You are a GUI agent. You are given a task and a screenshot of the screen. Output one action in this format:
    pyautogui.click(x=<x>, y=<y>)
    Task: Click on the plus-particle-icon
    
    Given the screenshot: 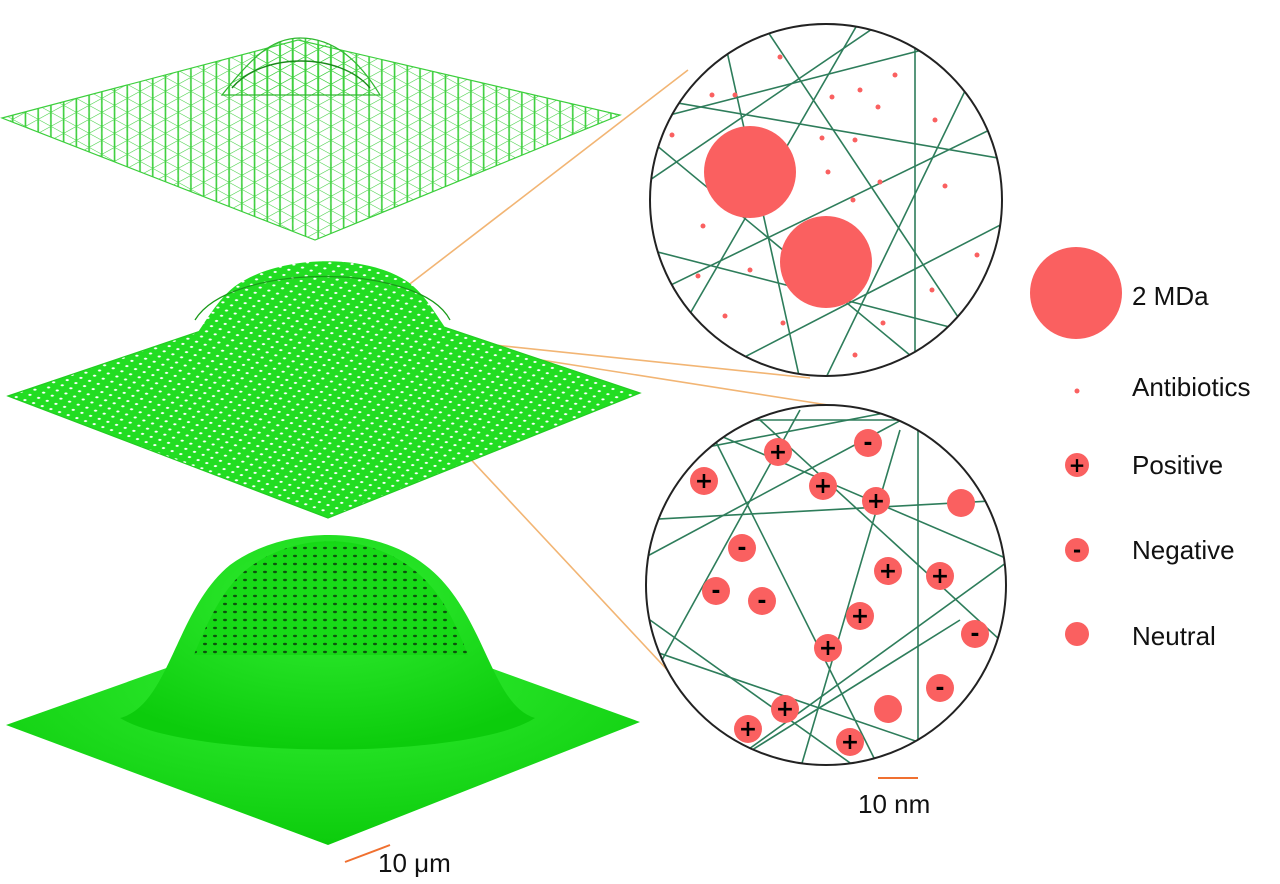 What is the action you would take?
    pyautogui.click(x=1077, y=465)
    